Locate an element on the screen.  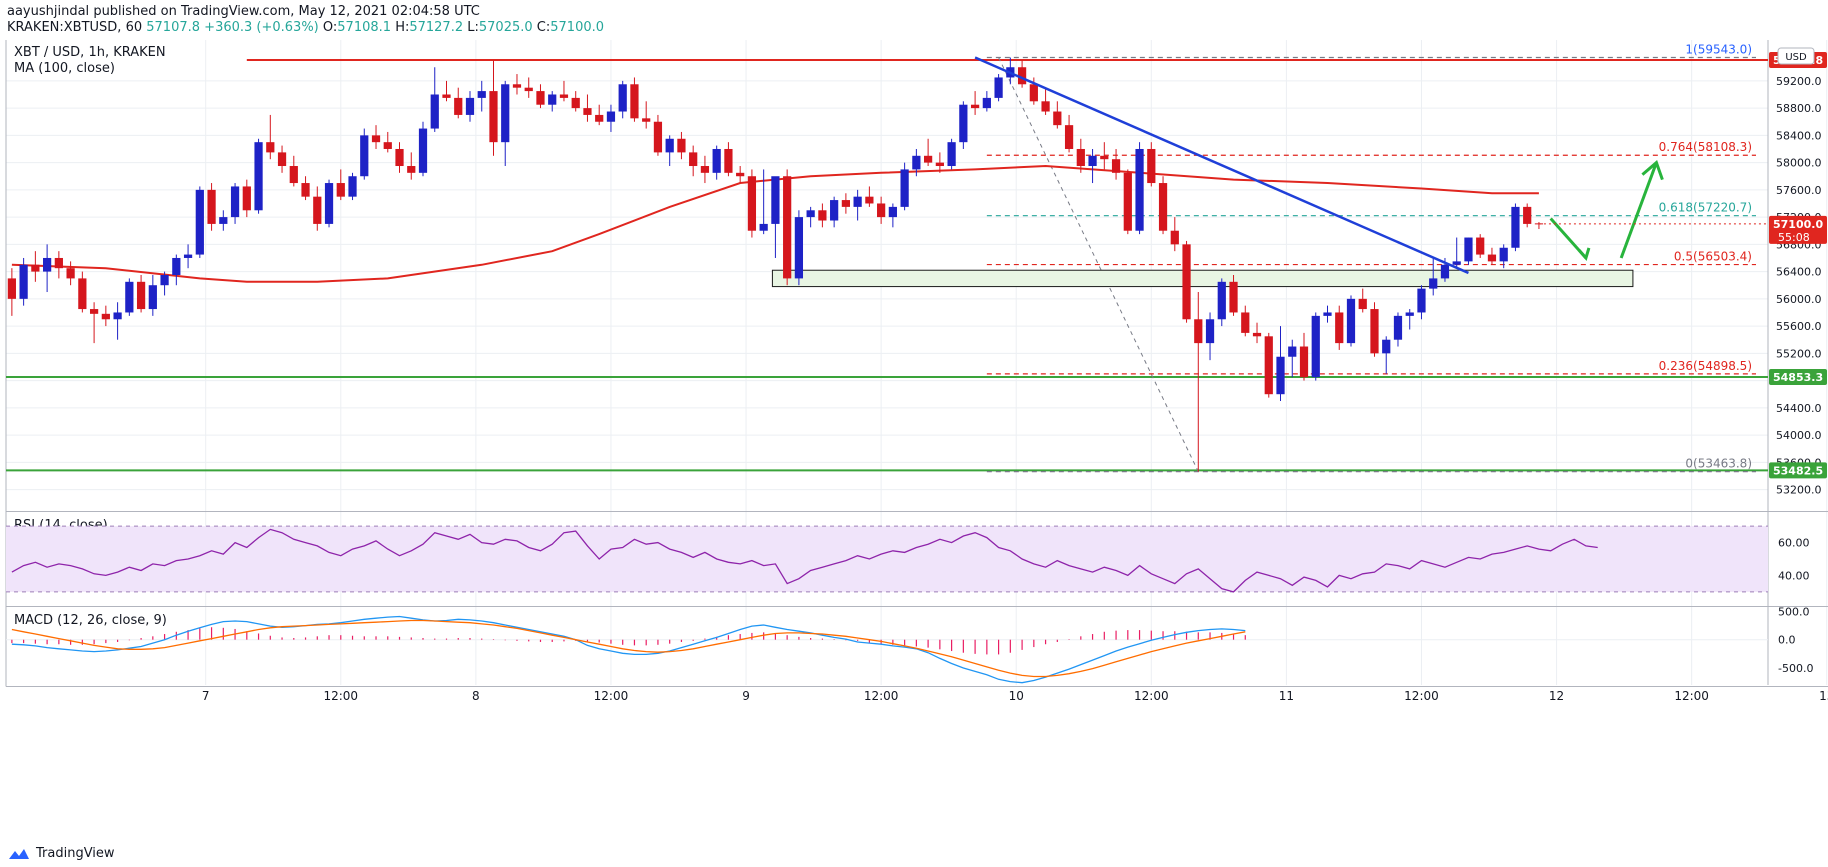
bearish-trendline is located at coordinates (1221, 165).